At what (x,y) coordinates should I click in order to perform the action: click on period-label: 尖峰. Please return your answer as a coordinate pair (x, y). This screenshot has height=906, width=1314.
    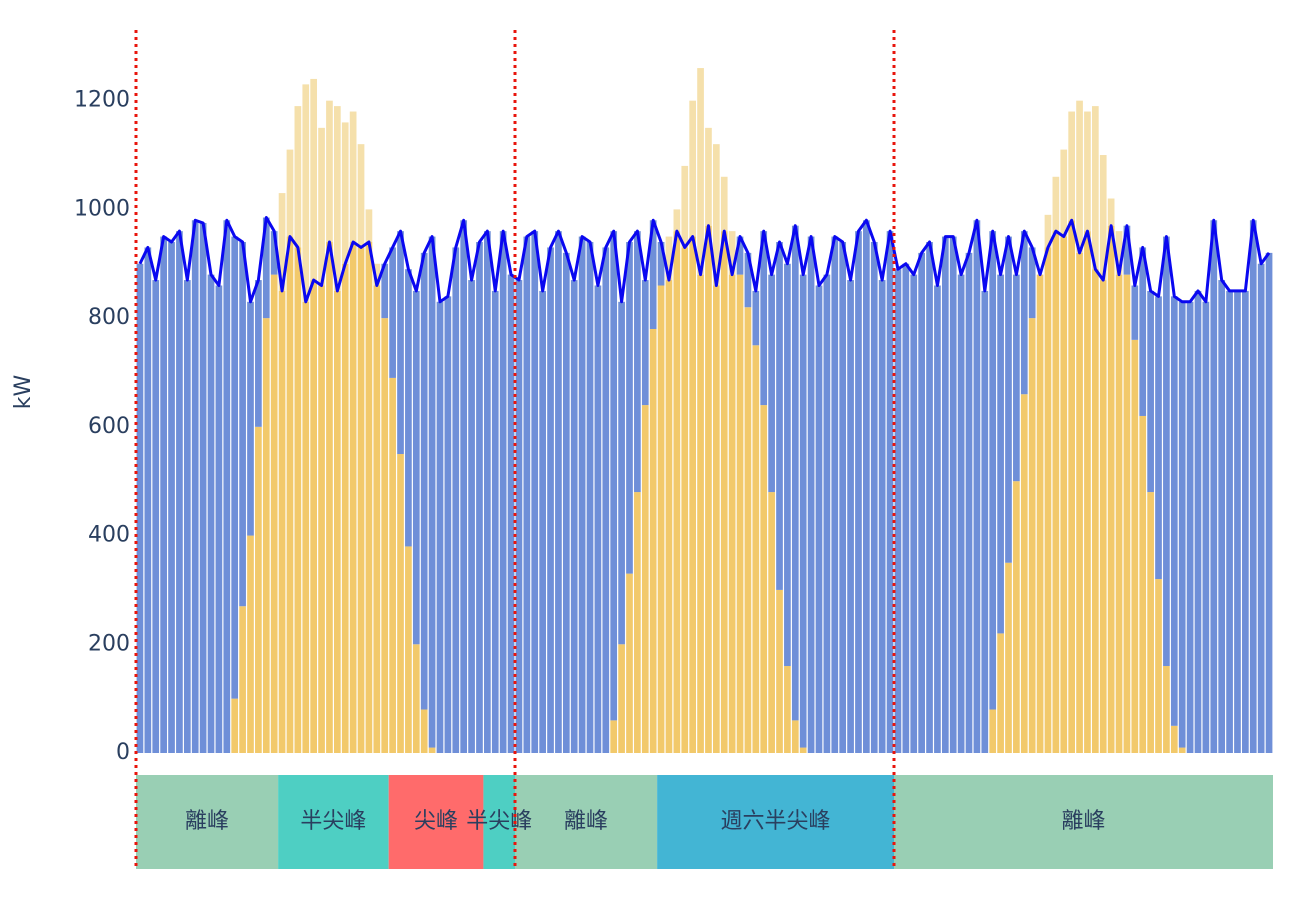
    Looking at the image, I should click on (436, 821).